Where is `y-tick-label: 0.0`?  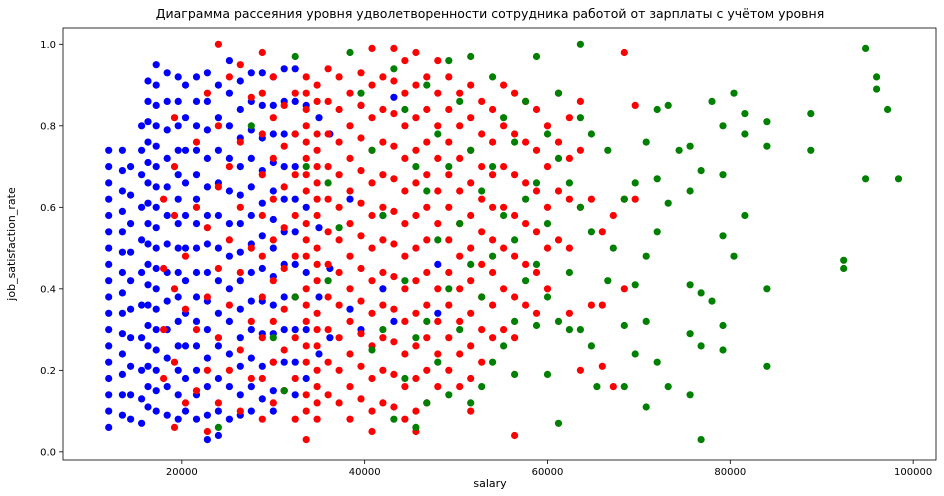
y-tick-label: 0.0 is located at coordinates (48, 452).